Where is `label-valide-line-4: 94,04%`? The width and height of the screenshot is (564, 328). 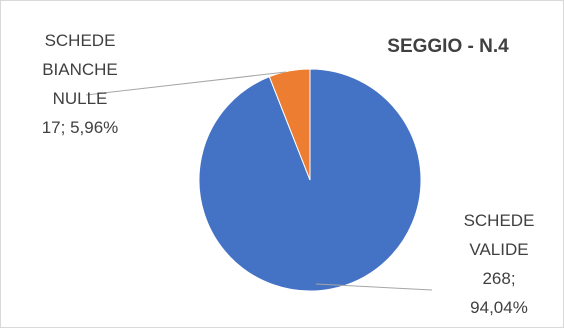
label-valide-line-4: 94,04% is located at coordinates (499, 307).